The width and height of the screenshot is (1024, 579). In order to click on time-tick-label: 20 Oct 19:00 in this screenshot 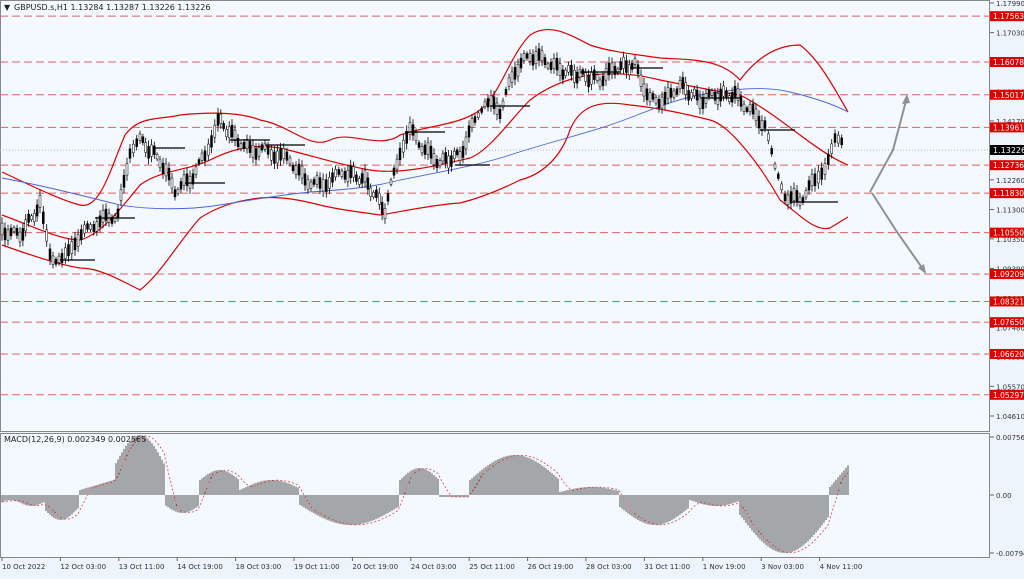, I will do `click(375, 567)`.